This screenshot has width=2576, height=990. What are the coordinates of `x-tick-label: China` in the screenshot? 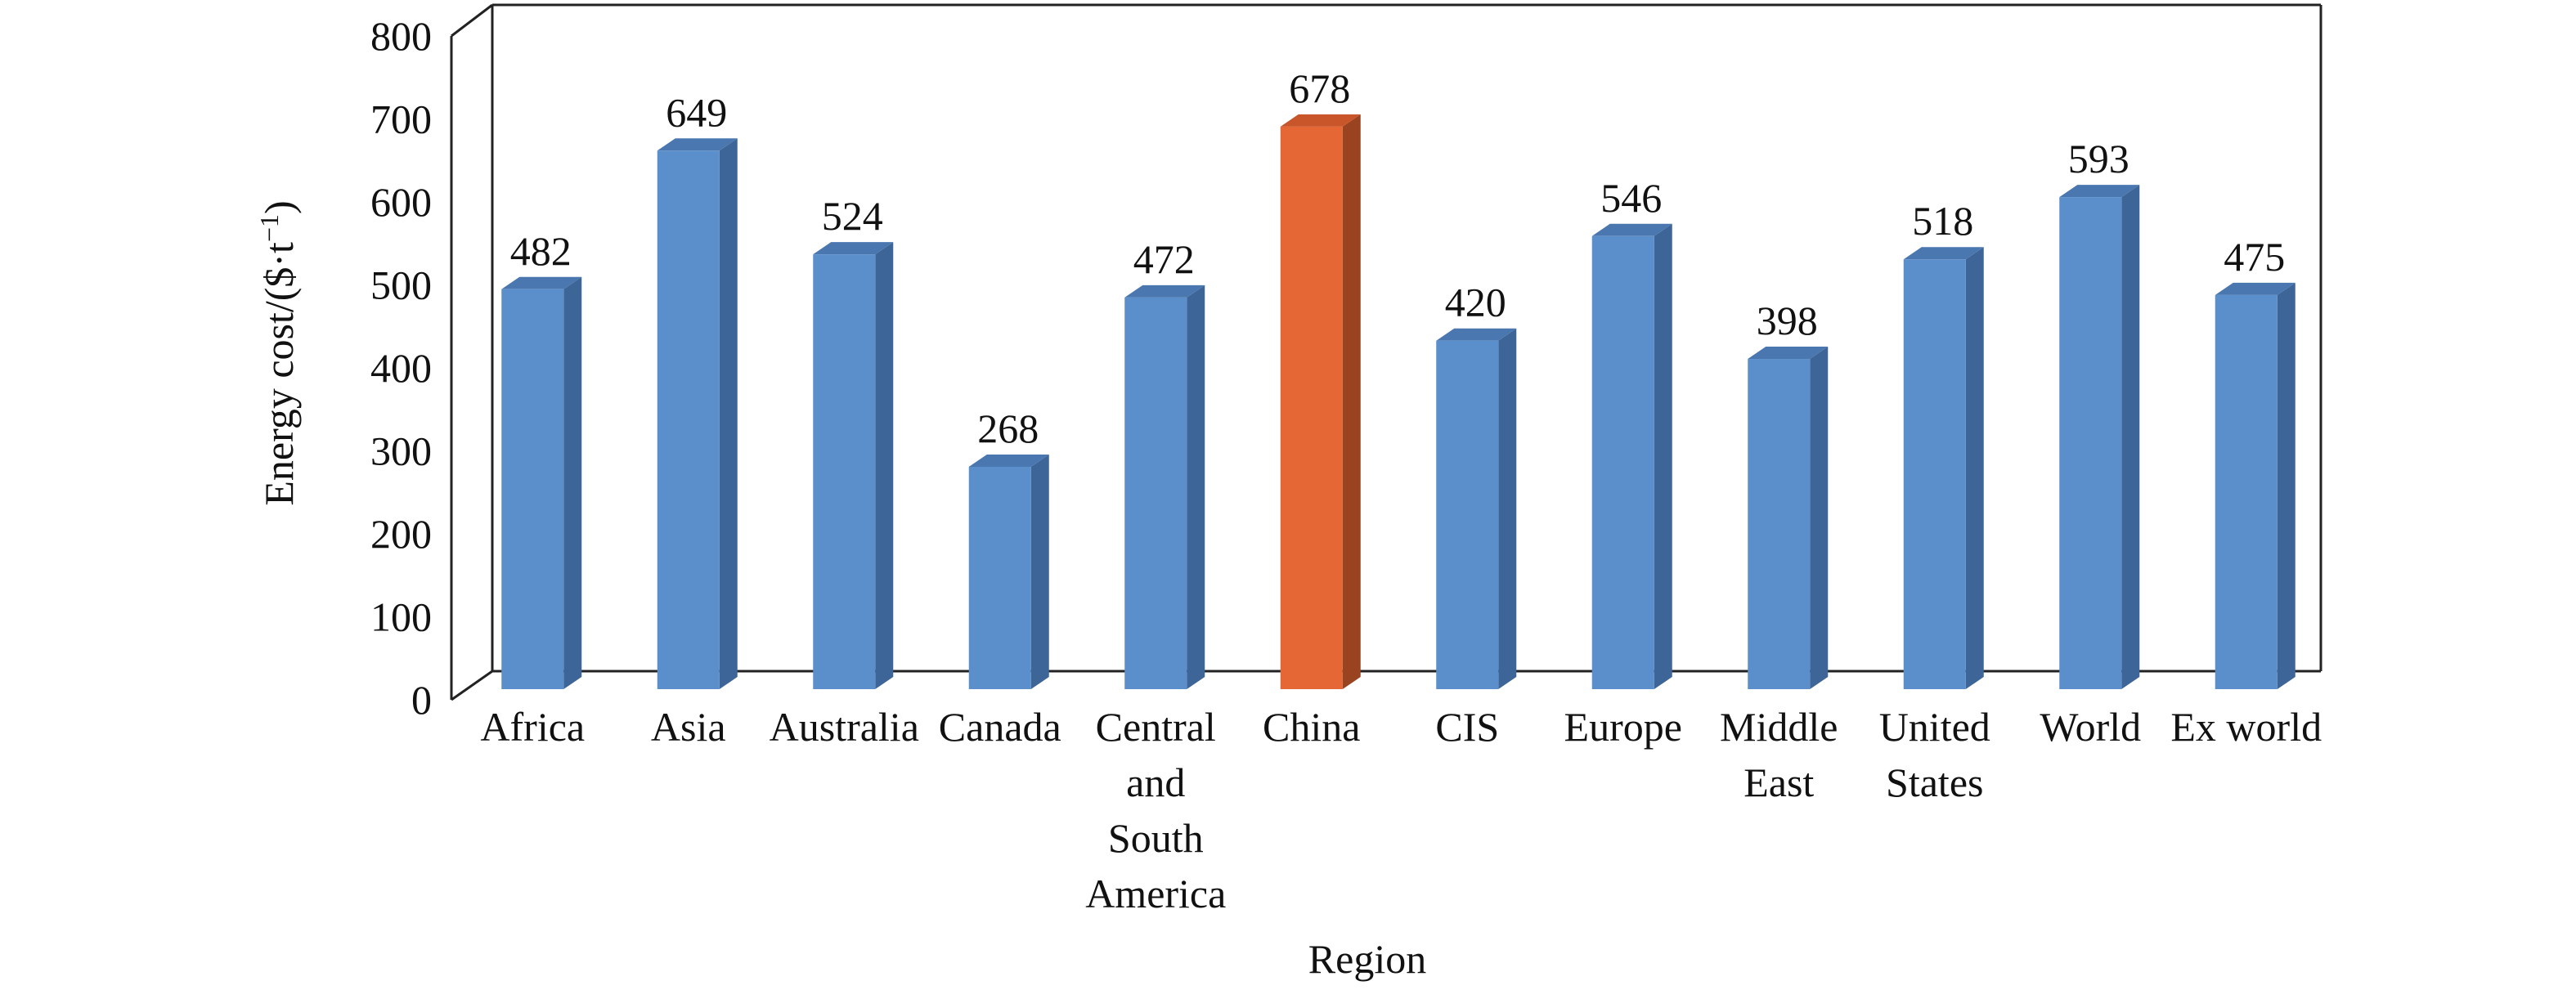 It's located at (1311, 727).